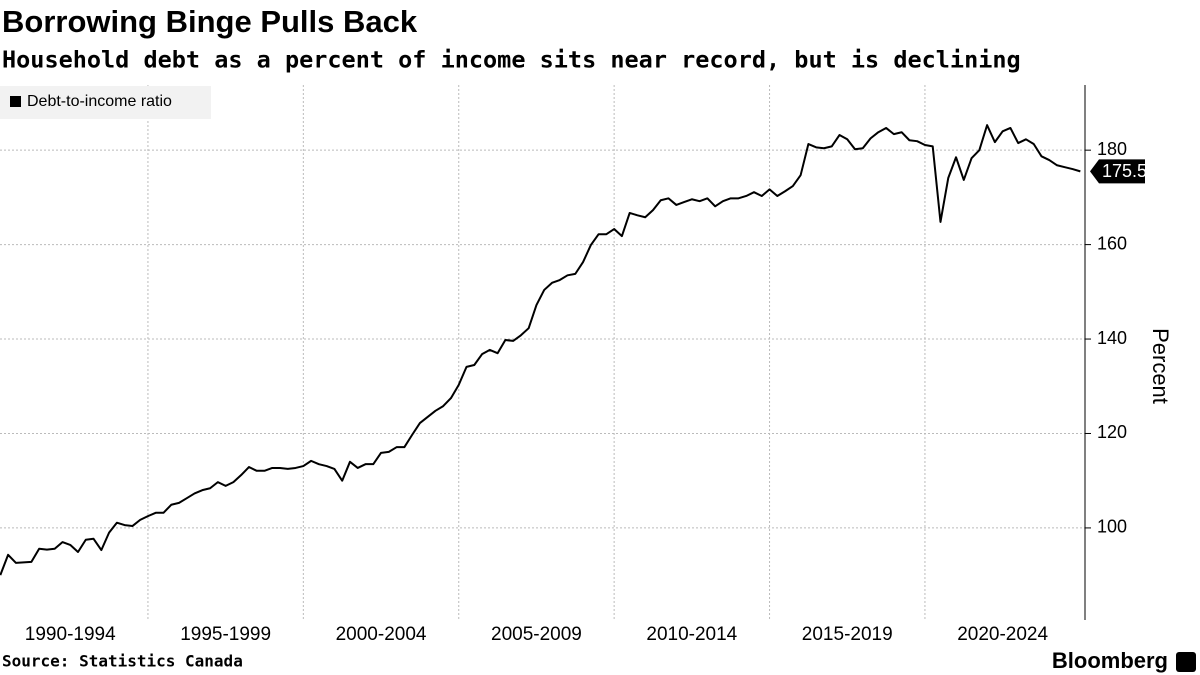 This screenshot has height=675, width=1200. What do you see at coordinates (847, 634) in the screenshot?
I see `x-tick-label: 2015-2019` at bounding box center [847, 634].